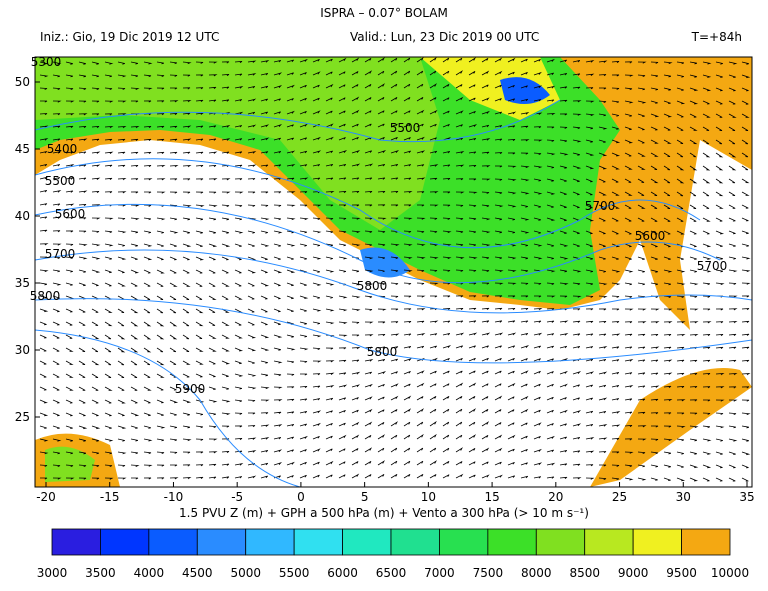 The height and width of the screenshot is (591, 768). I want to click on lead-time: T=+84h, so click(716, 37).